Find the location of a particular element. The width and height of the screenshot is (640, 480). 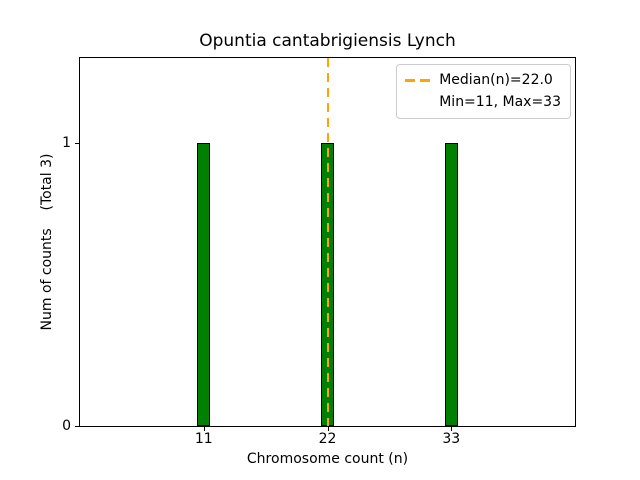

bar-n33 is located at coordinates (451, 284).